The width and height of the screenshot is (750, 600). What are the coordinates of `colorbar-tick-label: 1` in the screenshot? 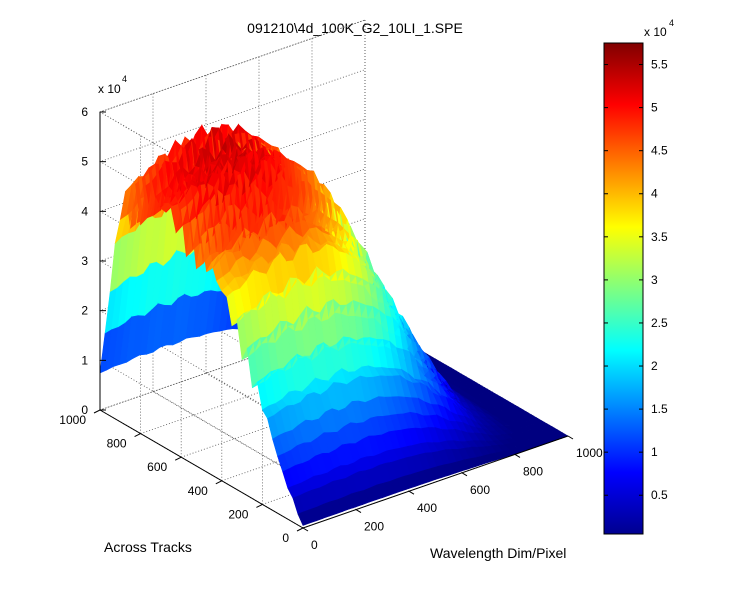 It's located at (654, 452).